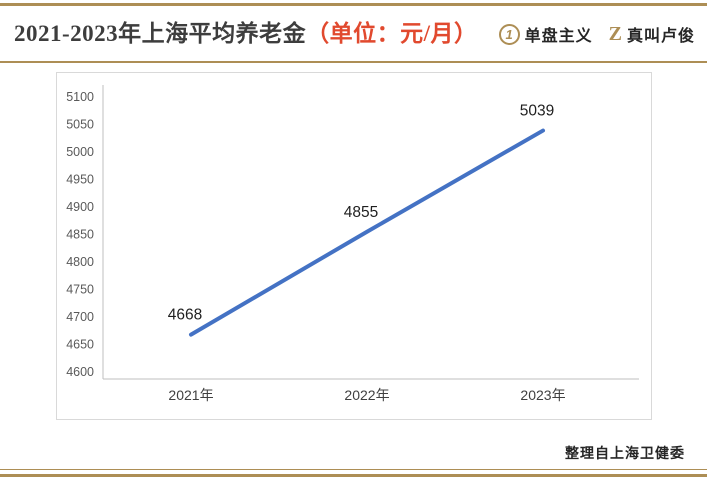 The height and width of the screenshot is (489, 707). I want to click on svg-text: 5039, so click(537, 111).